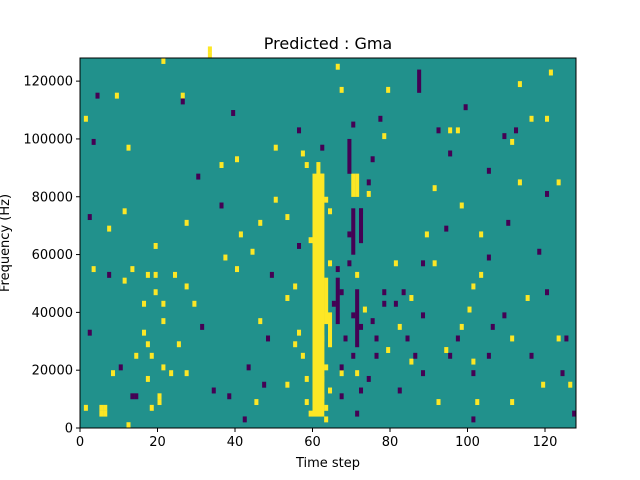 The height and width of the screenshot is (480, 640). What do you see at coordinates (318, 295) in the screenshot?
I see `strong-band` at bounding box center [318, 295].